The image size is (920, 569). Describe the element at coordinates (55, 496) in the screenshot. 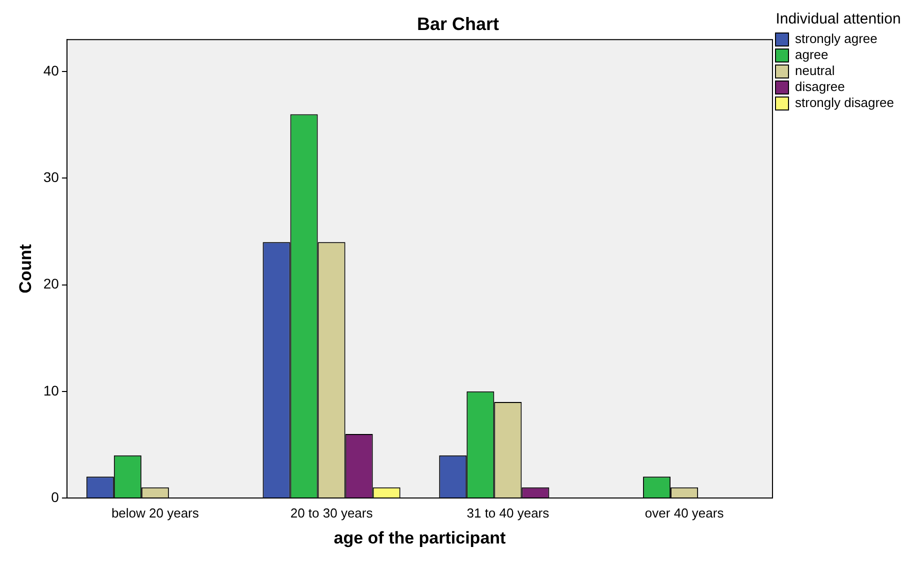

I see `y-tick-label: 0` at that location.